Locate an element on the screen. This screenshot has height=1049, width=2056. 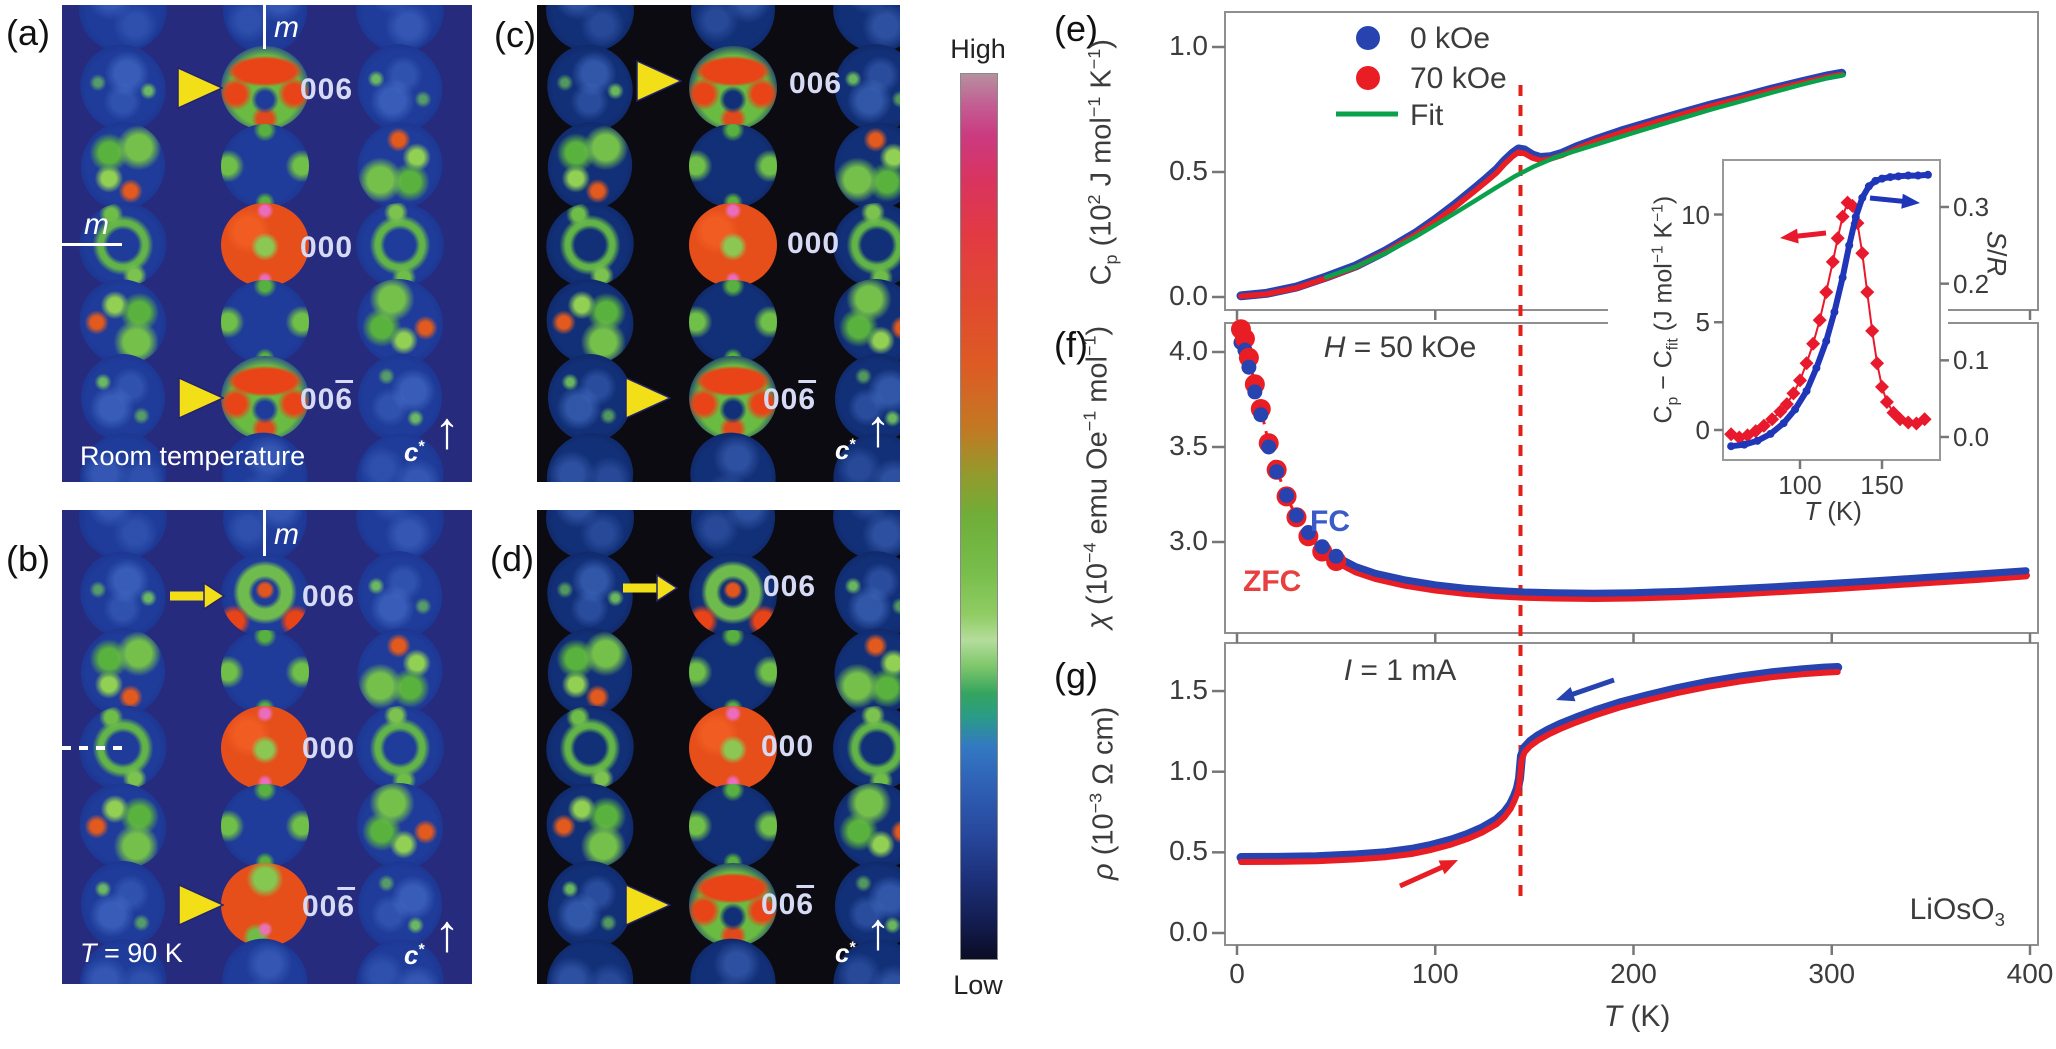
sample-name-label: LiOsO3 is located at coordinates (1957, 911).